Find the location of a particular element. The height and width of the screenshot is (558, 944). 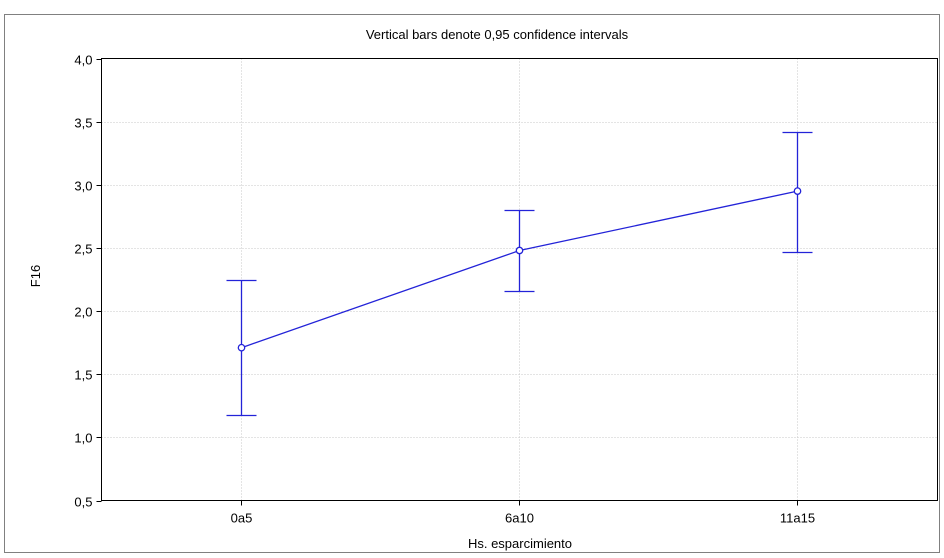

y-tick-label: 2,0 is located at coordinates (83, 312).